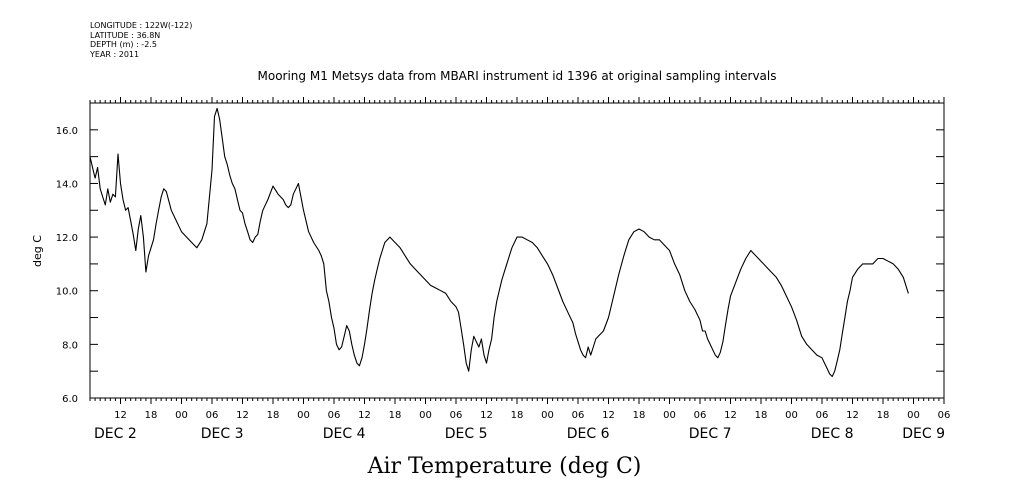  I want to click on x-day-label: DEC 6, so click(588, 434).